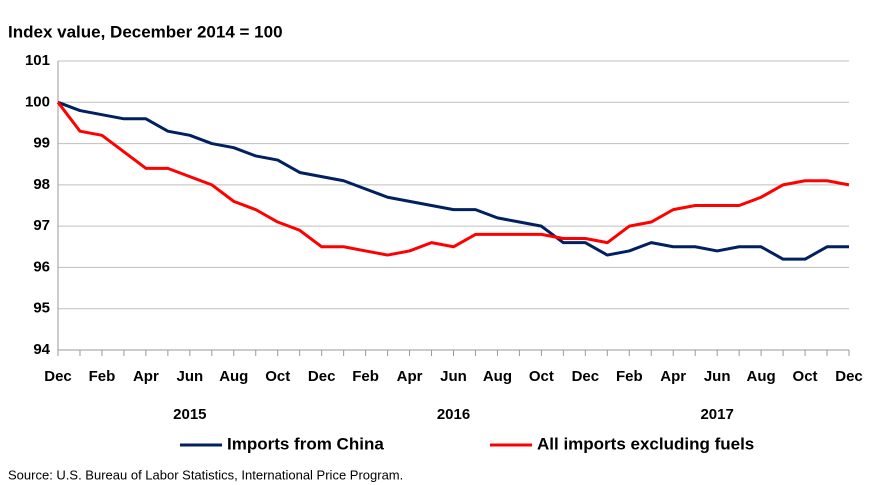  What do you see at coordinates (305, 443) in the screenshot?
I see `legend-label: Imports from China` at bounding box center [305, 443].